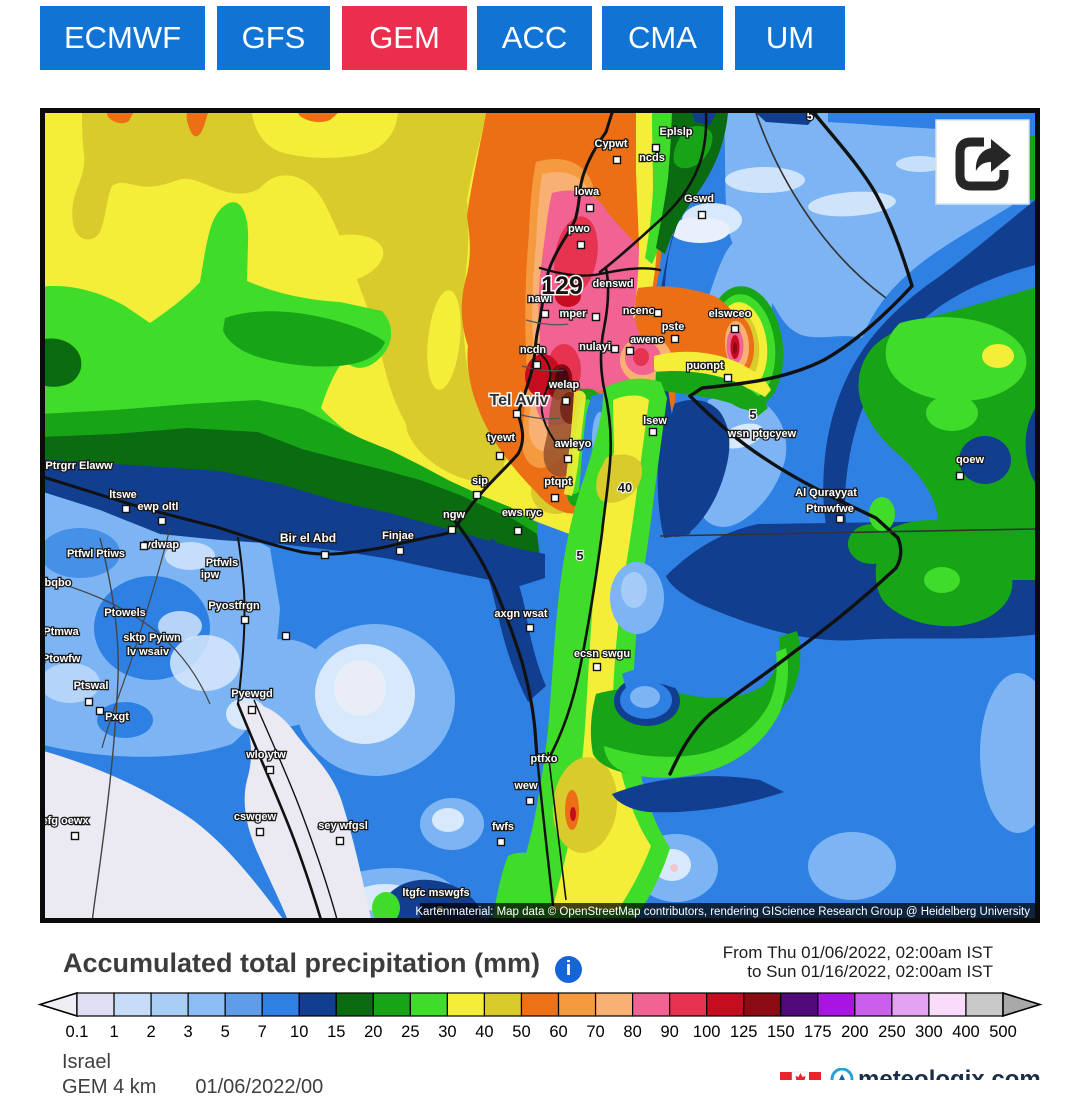 This screenshot has width=1080, height=1099. Describe the element at coordinates (558, 1032) in the screenshot. I see `svg-text: 60` at that location.